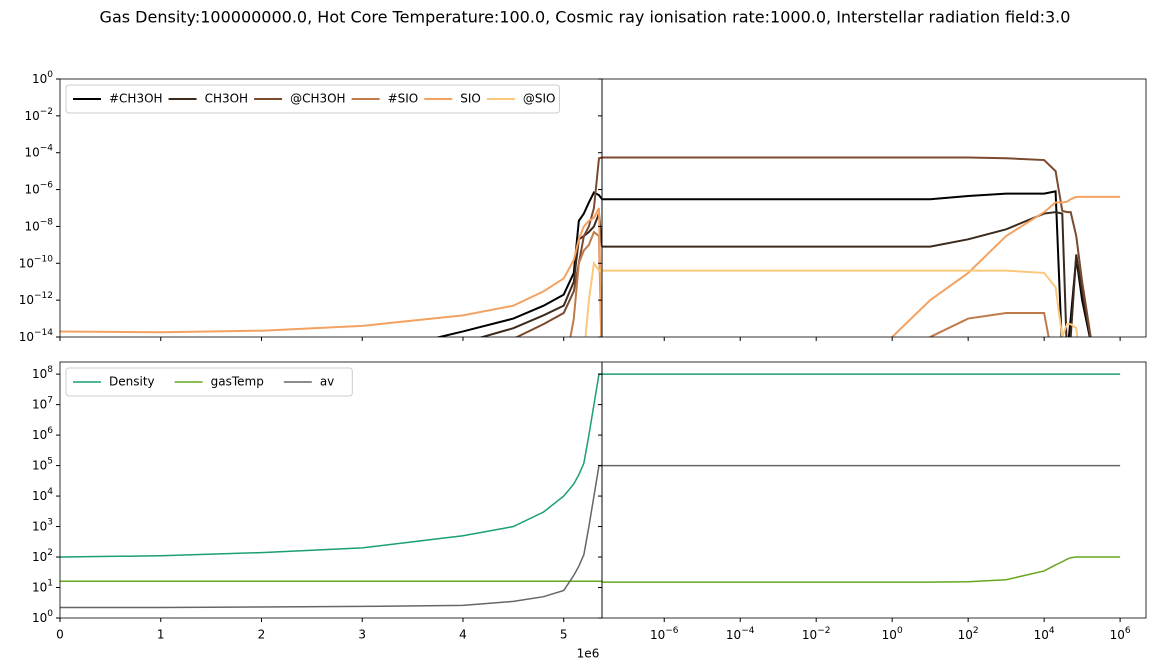 This screenshot has height=670, width=1154. What do you see at coordinates (38, 114) in the screenshot?
I see `y-tick-label: 10⁻²` at bounding box center [38, 114].